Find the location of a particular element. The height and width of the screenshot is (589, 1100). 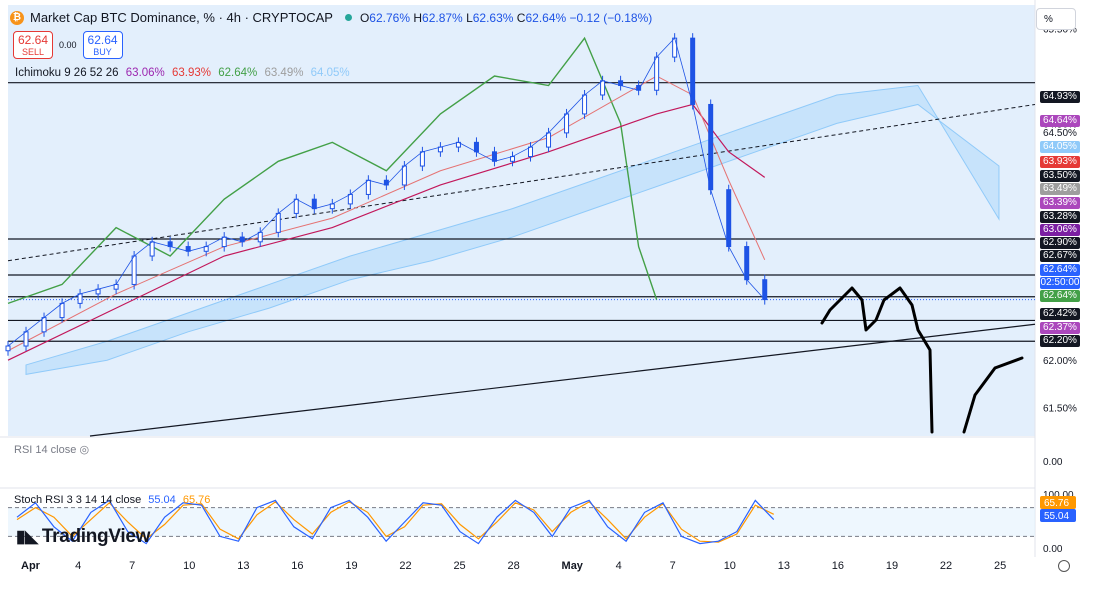

stoch-band is located at coordinates (521, 522).